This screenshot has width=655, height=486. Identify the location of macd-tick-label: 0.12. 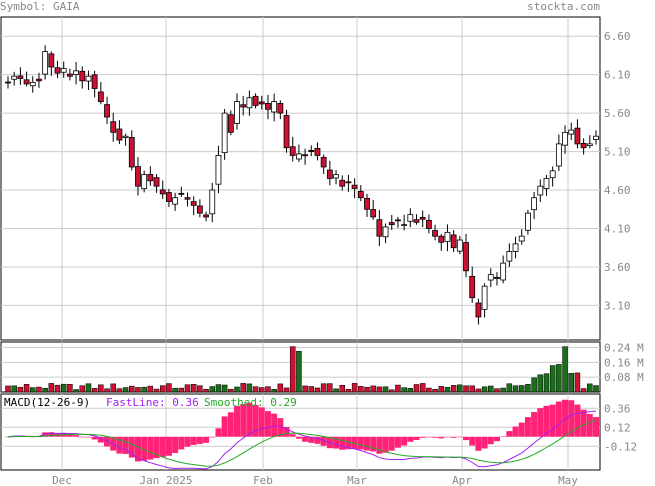
(617, 427).